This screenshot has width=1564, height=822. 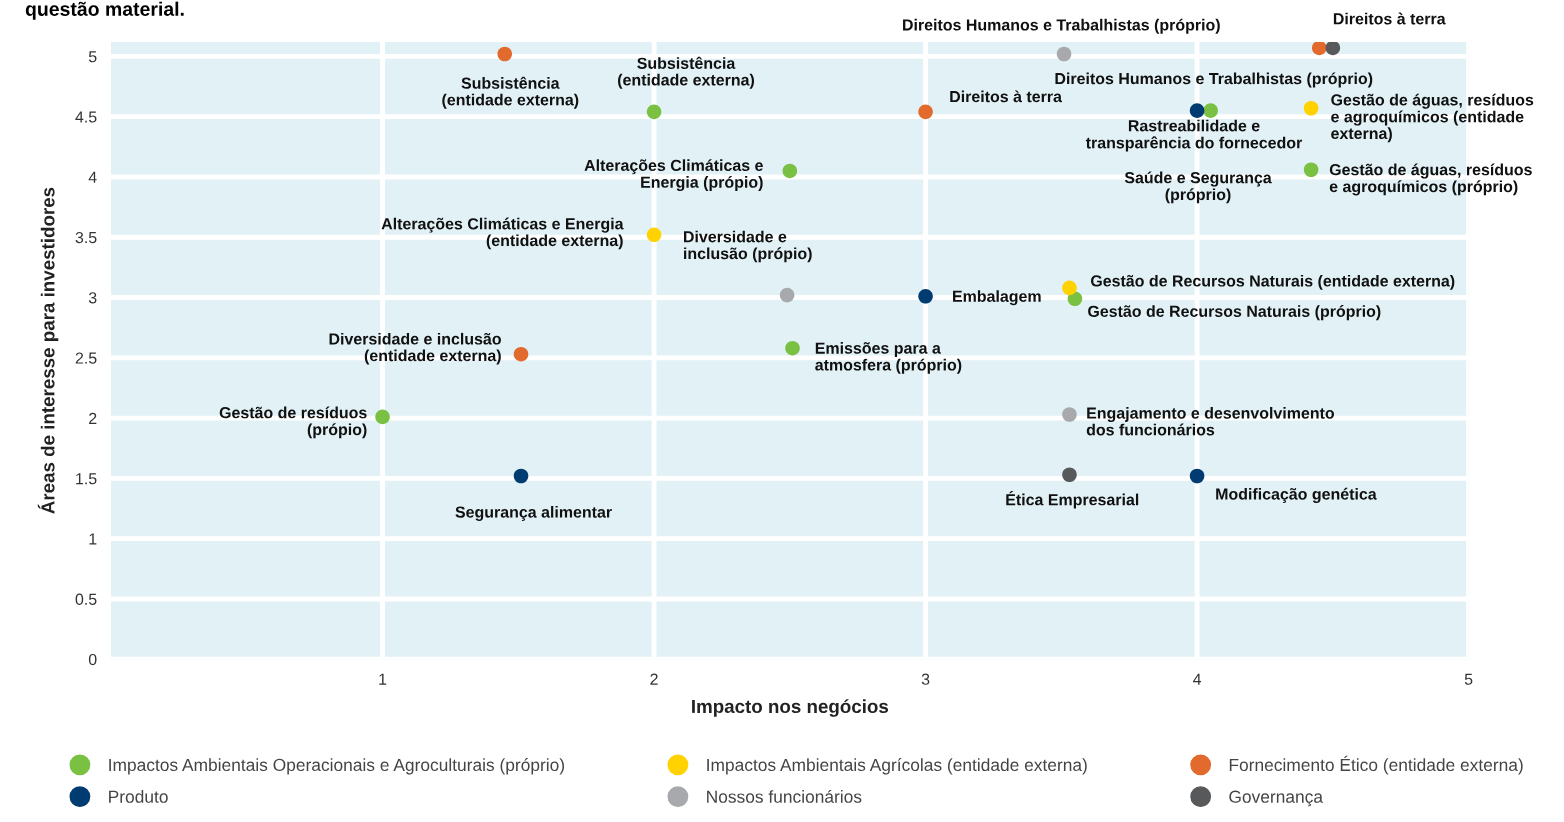 What do you see at coordinates (1430, 179) in the screenshot?
I see `annotation: Gestão de águas, resíduos e agroquímicos (próprio)` at bounding box center [1430, 179].